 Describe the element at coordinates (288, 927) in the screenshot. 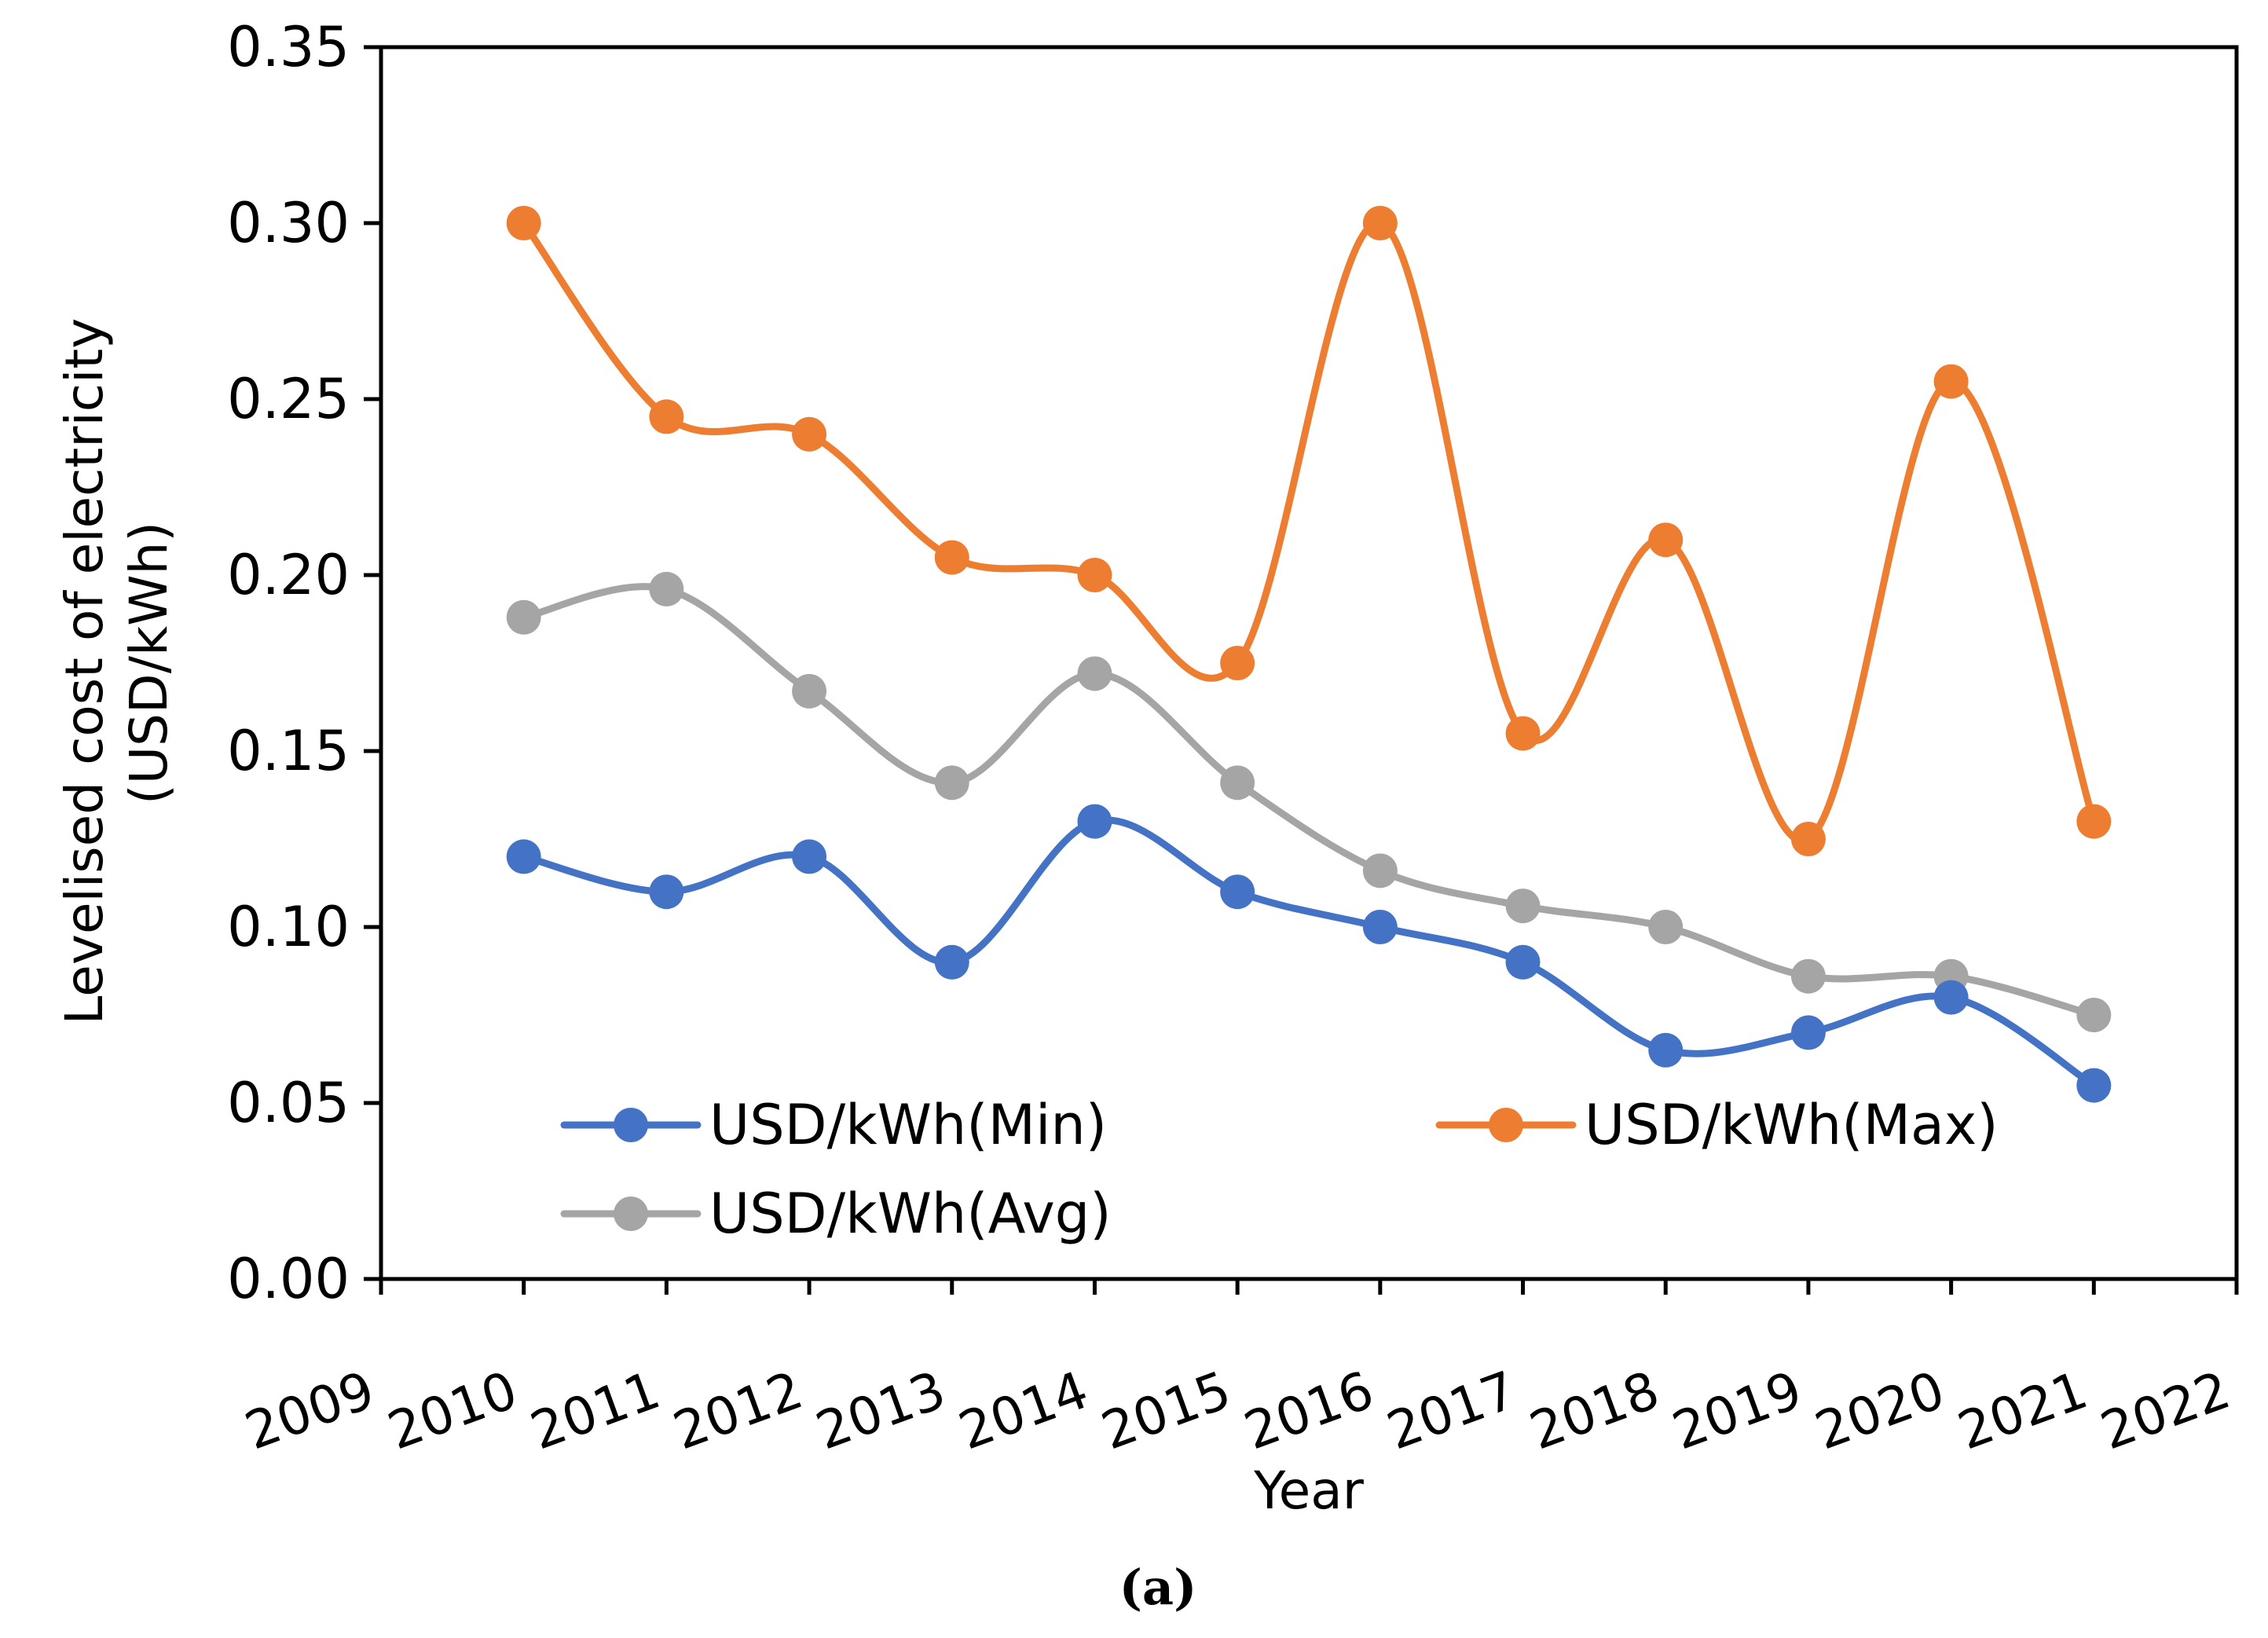

I see `y-tick-label: 0.10` at that location.